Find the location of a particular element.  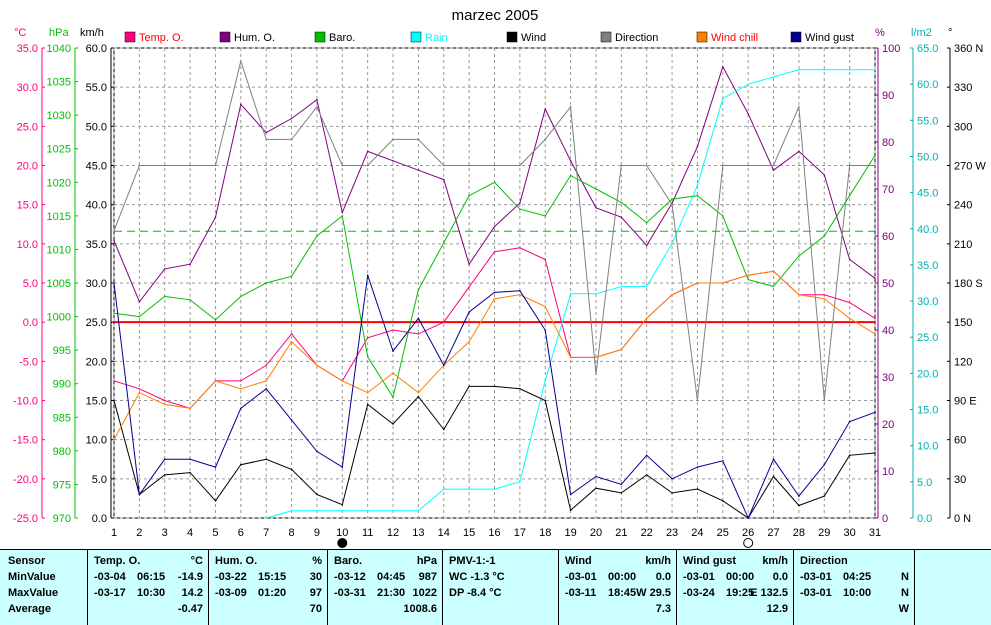

stats-column-unit: °C is located at coordinates (196, 561).